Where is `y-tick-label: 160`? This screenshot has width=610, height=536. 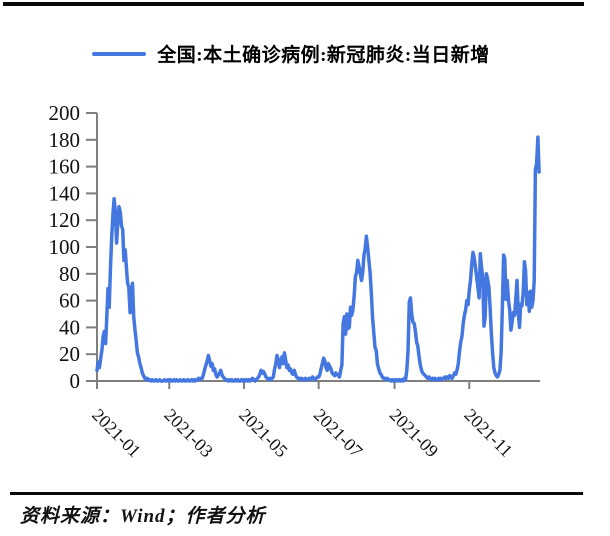
y-tick-label: 160 is located at coordinates (65, 167).